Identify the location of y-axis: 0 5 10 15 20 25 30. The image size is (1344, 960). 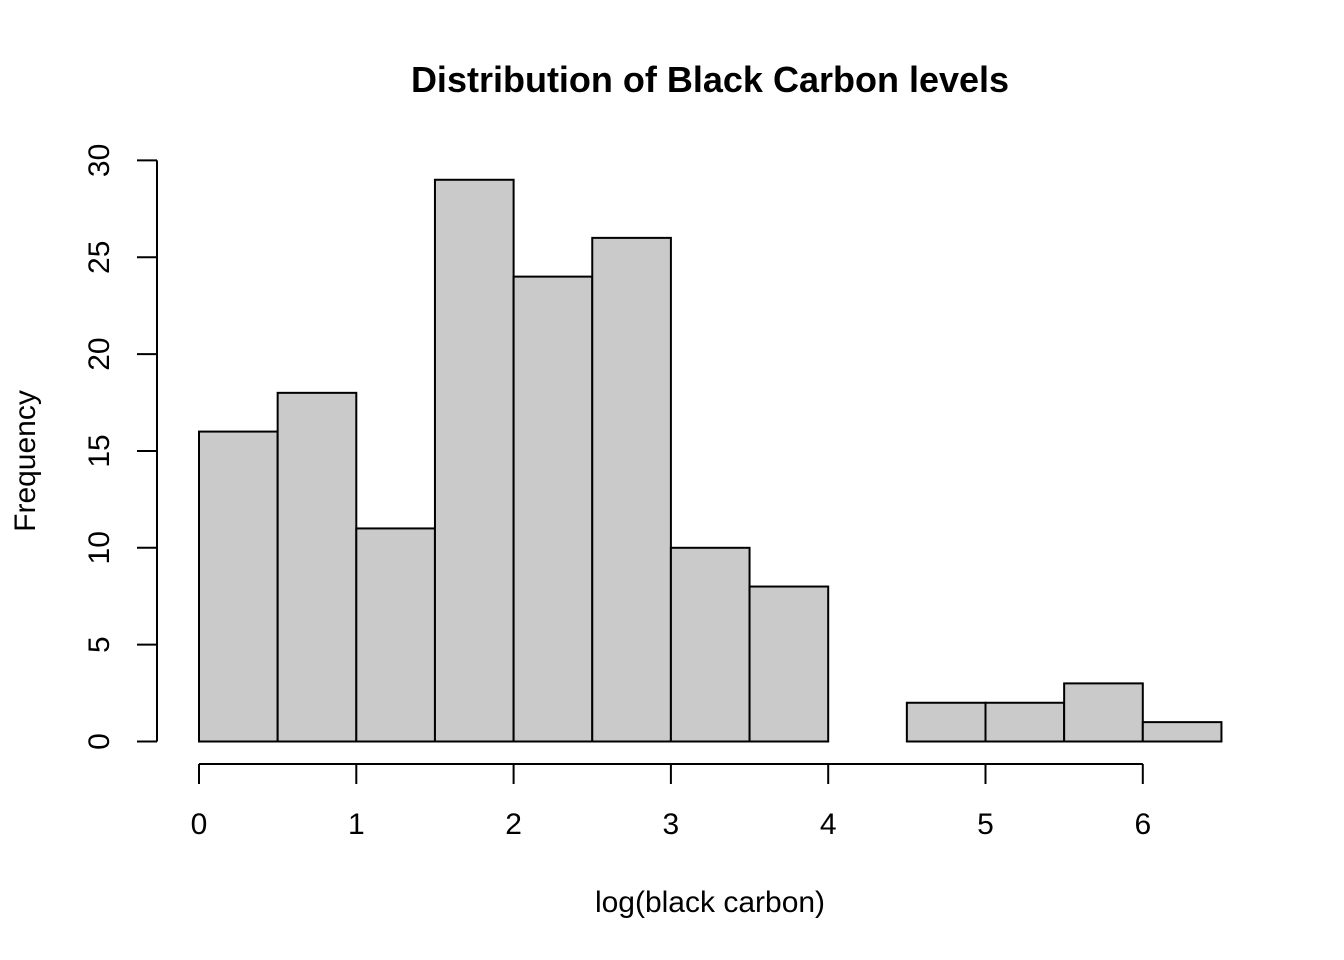
(120, 447).